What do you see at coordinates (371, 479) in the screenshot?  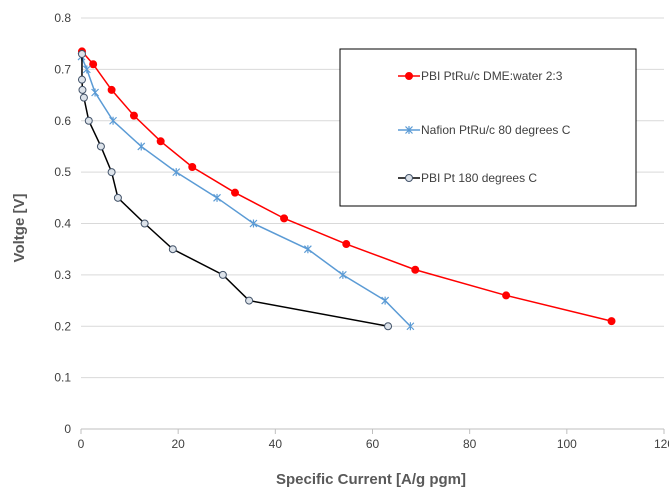 I see `x-axis-title: Specific Current [A/g pgm]` at bounding box center [371, 479].